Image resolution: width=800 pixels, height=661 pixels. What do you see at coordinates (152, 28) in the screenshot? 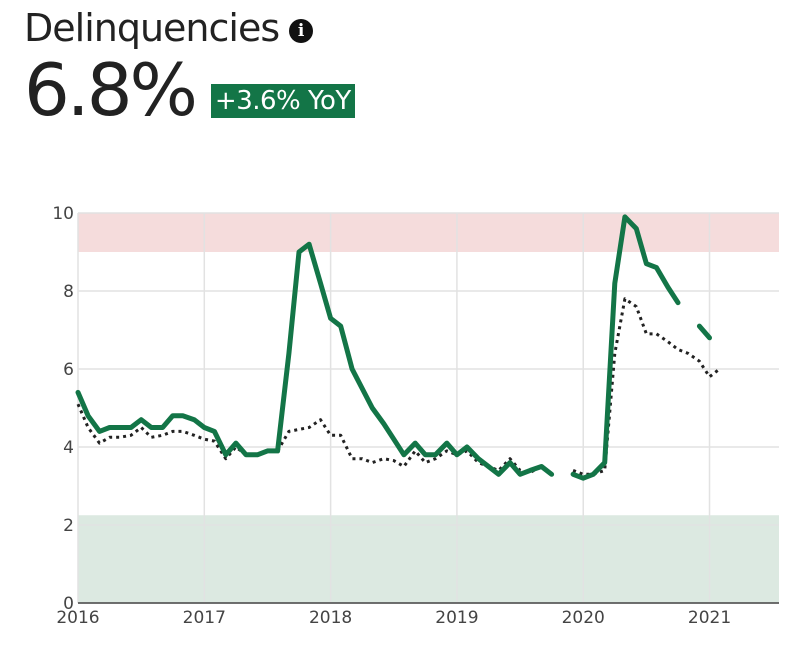
I see `chart-title: Delinquencies` at bounding box center [152, 28].